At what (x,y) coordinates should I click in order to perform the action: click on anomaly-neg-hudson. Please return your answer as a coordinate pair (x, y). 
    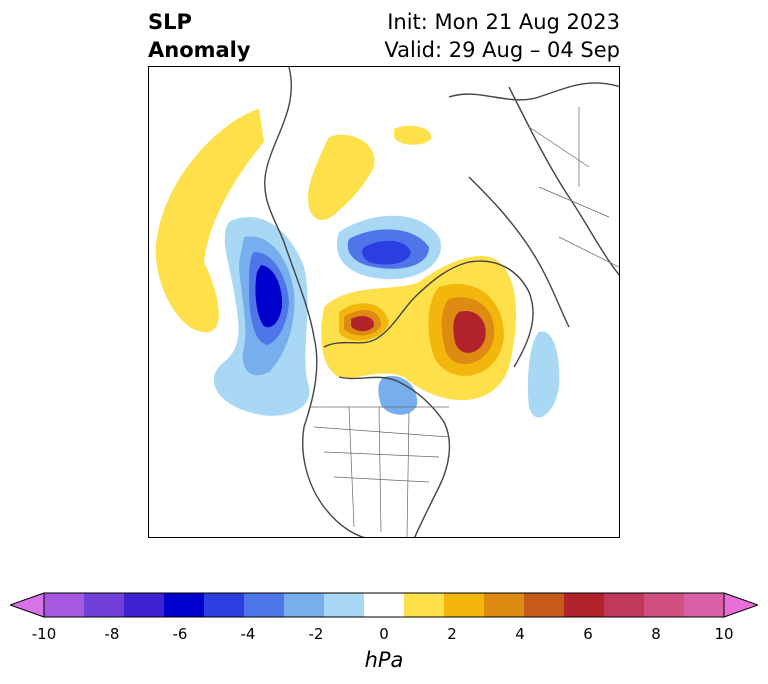
    Looking at the image, I should click on (398, 395).